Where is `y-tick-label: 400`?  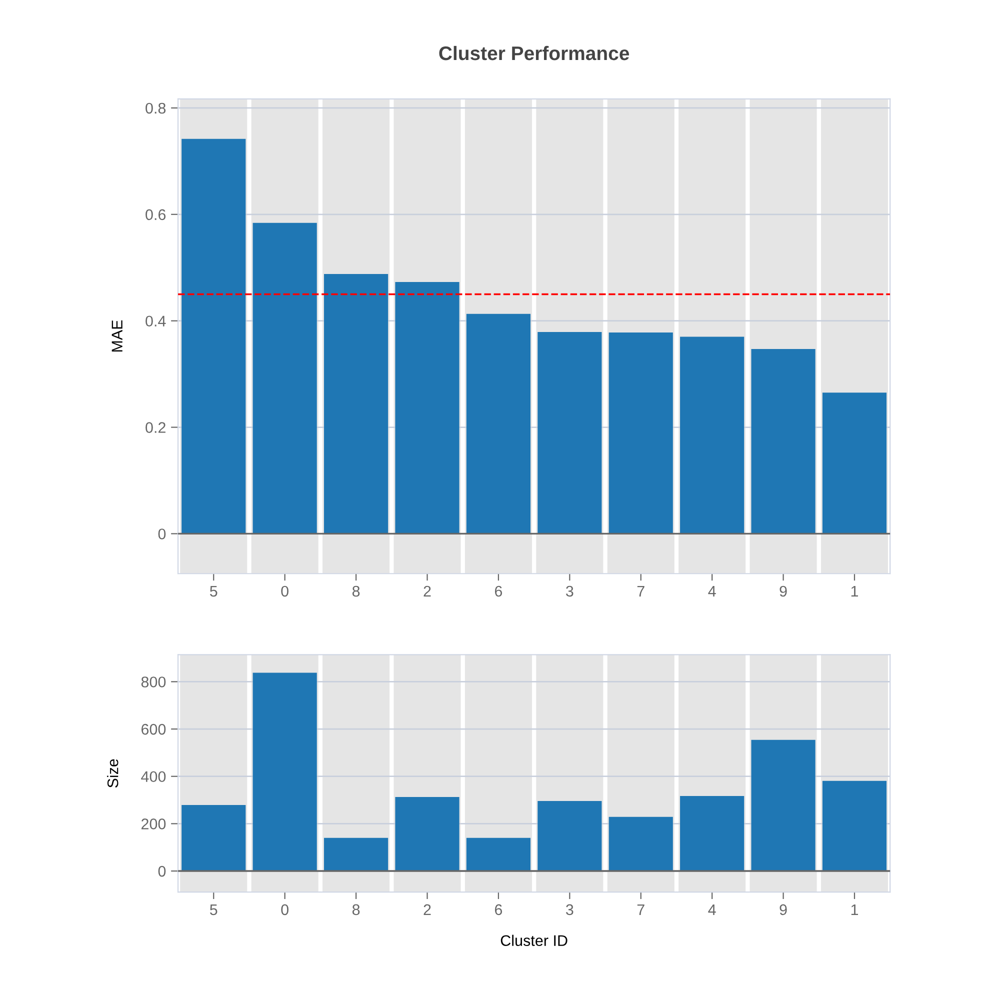 y-tick-label: 400 is located at coordinates (153, 776).